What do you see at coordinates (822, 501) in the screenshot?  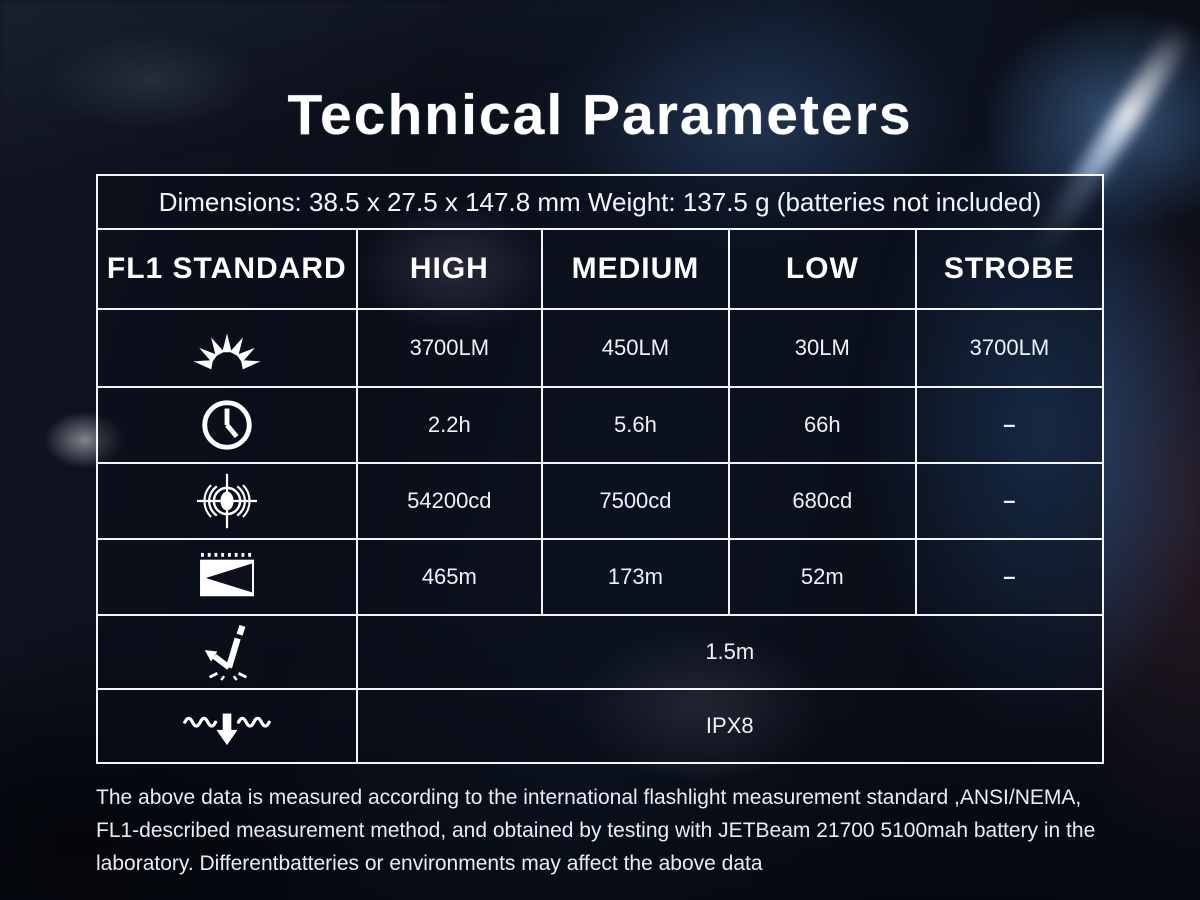 I see `cell-intensity-low: 680cd` at bounding box center [822, 501].